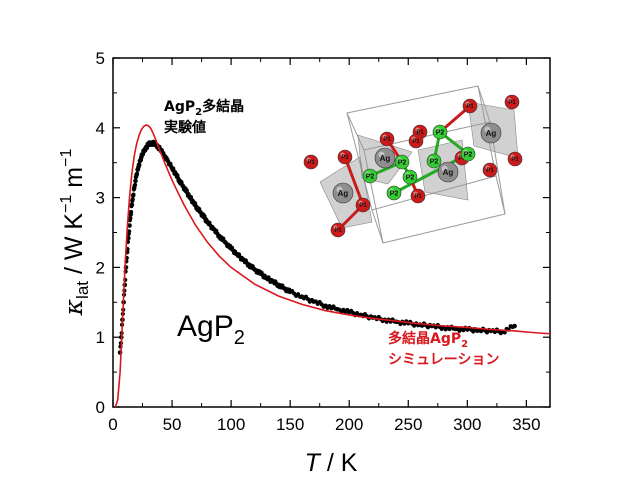 Image resolution: width=640 pixels, height=495 pixels. What do you see at coordinates (100, 337) in the screenshot?
I see `y-tick-label: 1` at bounding box center [100, 337].